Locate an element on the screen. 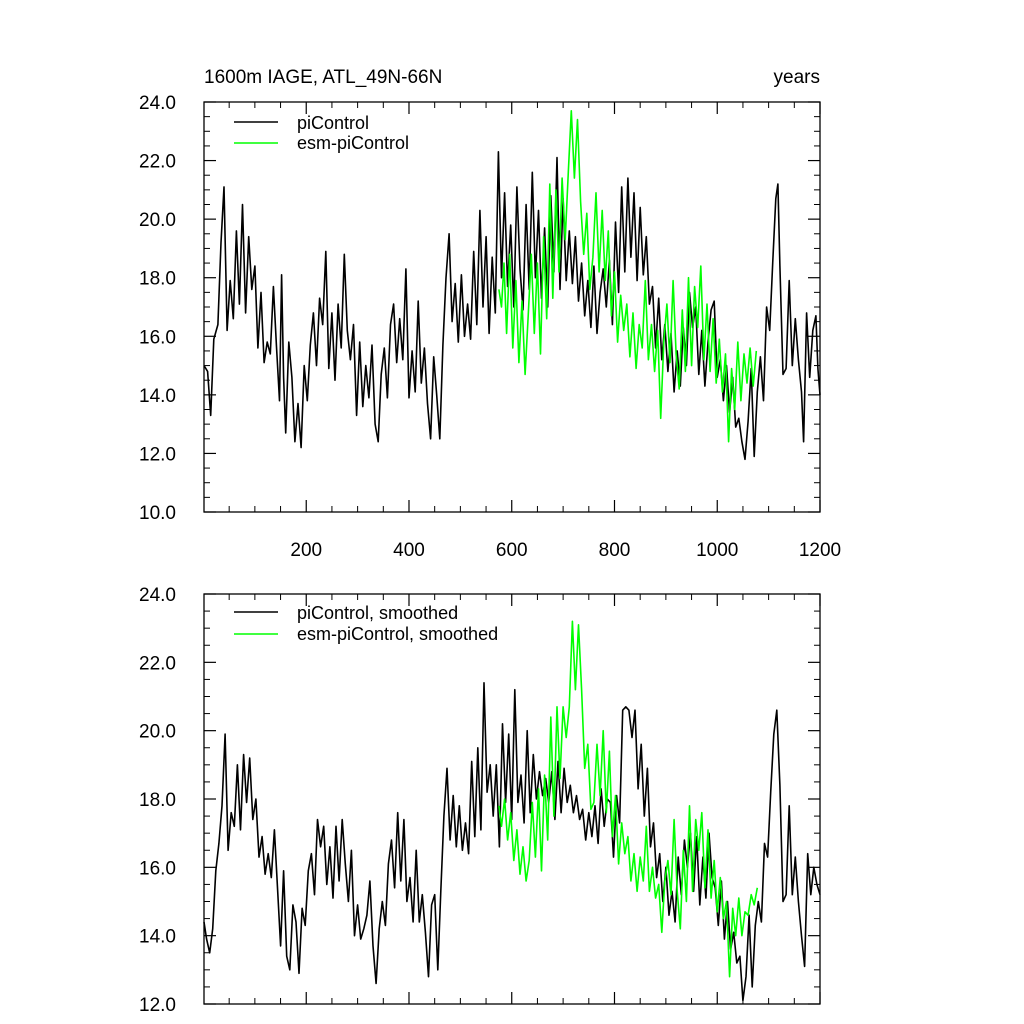 This screenshot has height=1024, width=1024. x-tick-label: 400 is located at coordinates (409, 550).